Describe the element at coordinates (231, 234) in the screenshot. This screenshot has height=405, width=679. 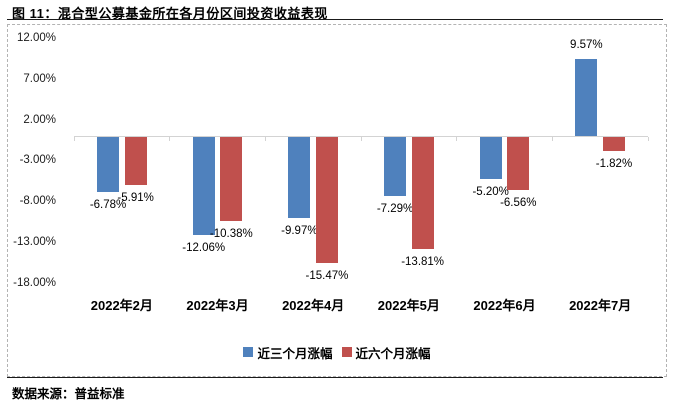
I see `bar-value-label: -10.38%` at that location.